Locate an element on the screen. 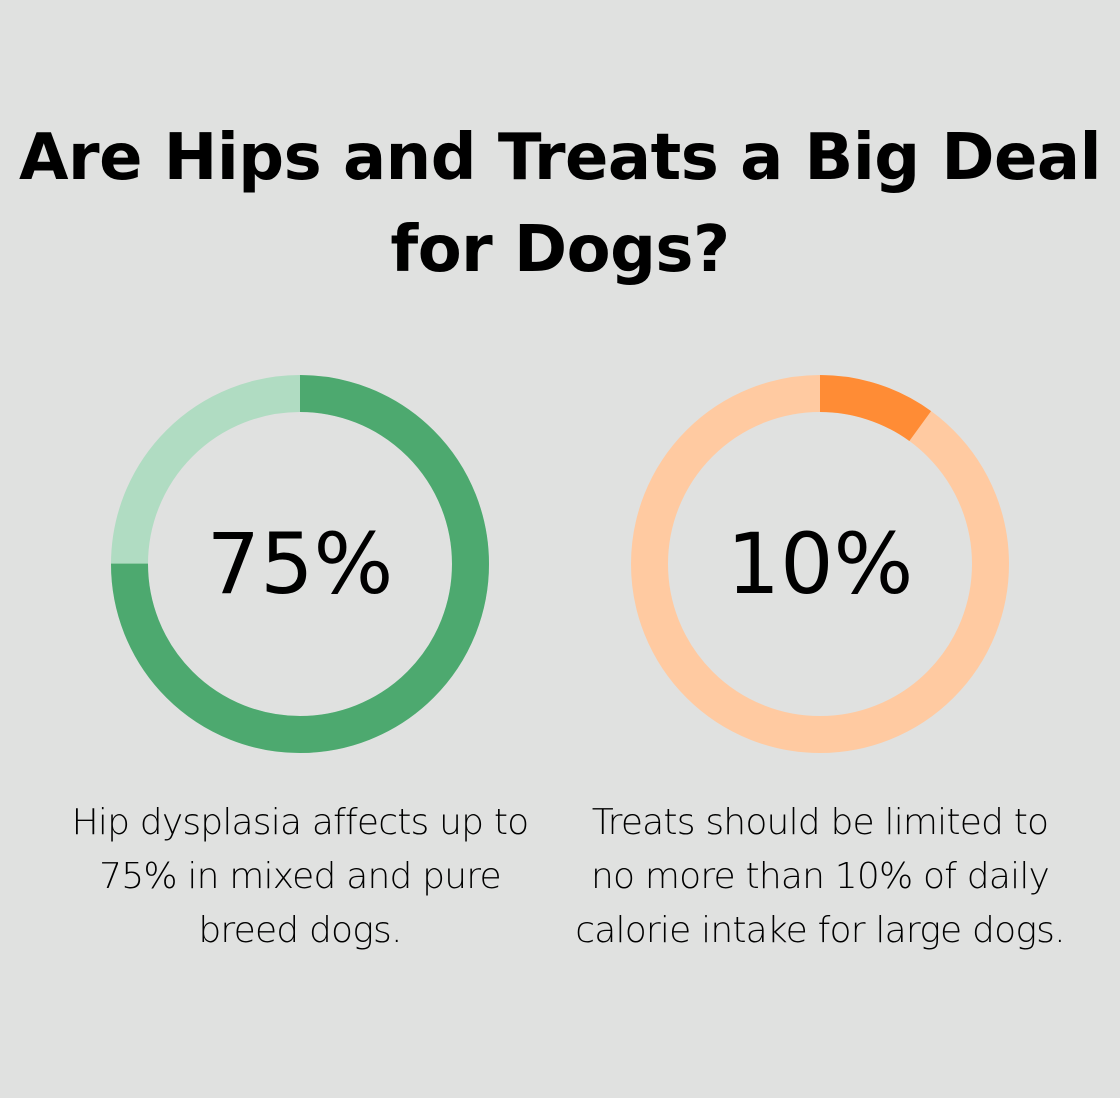 The height and width of the screenshot is (1098, 1120). donut-chart-treats: 10% is located at coordinates (820, 564).